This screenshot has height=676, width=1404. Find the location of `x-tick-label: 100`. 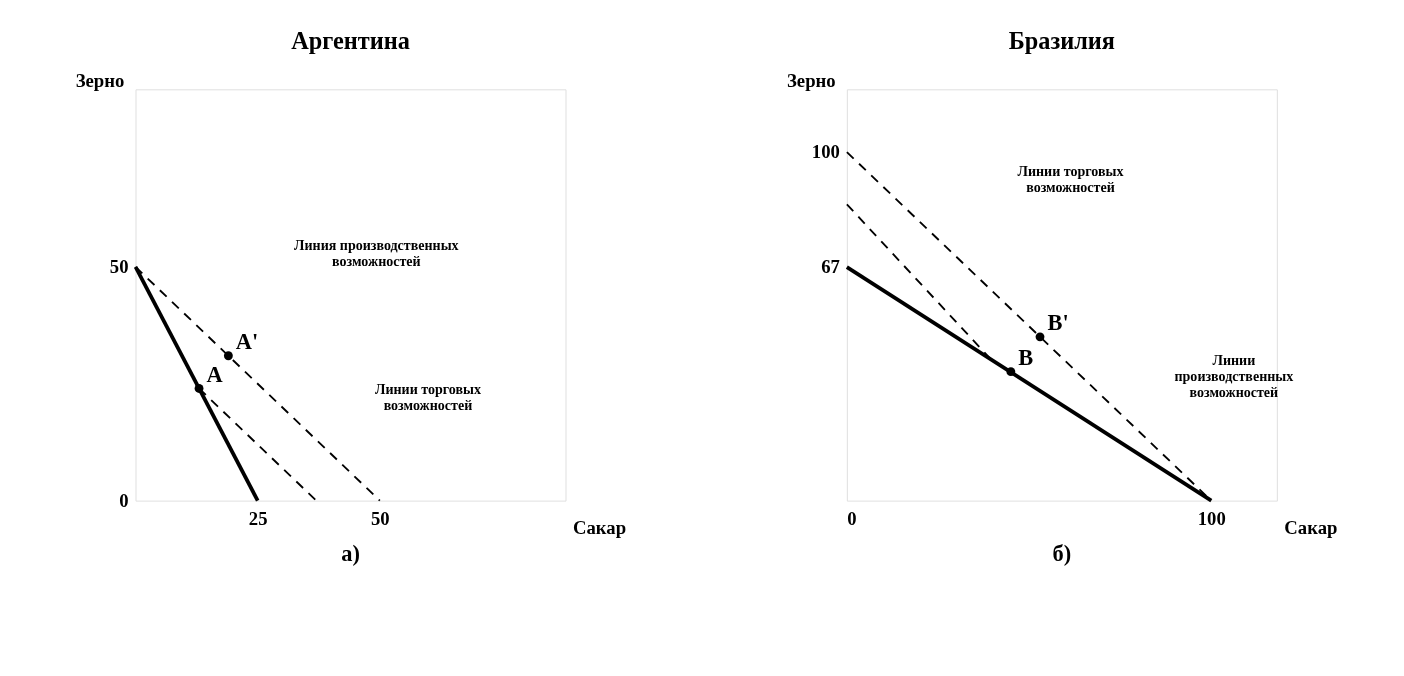

x-tick-label: 100 is located at coordinates (1211, 519).